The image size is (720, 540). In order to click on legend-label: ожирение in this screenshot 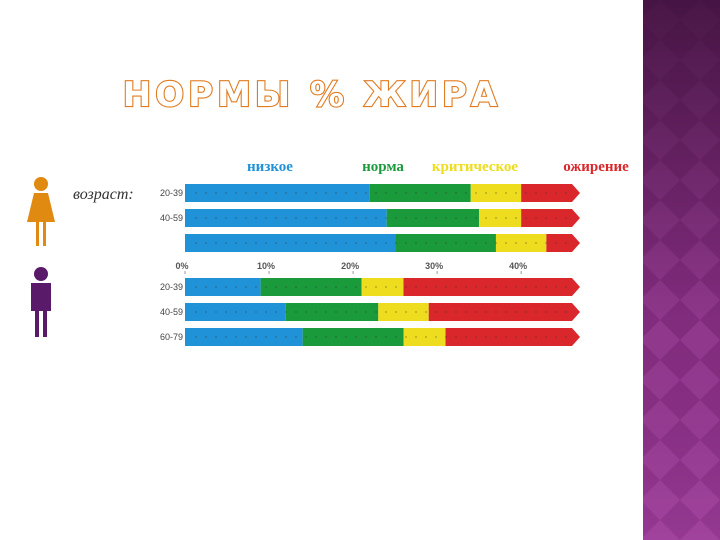, I will do `click(596, 167)`.